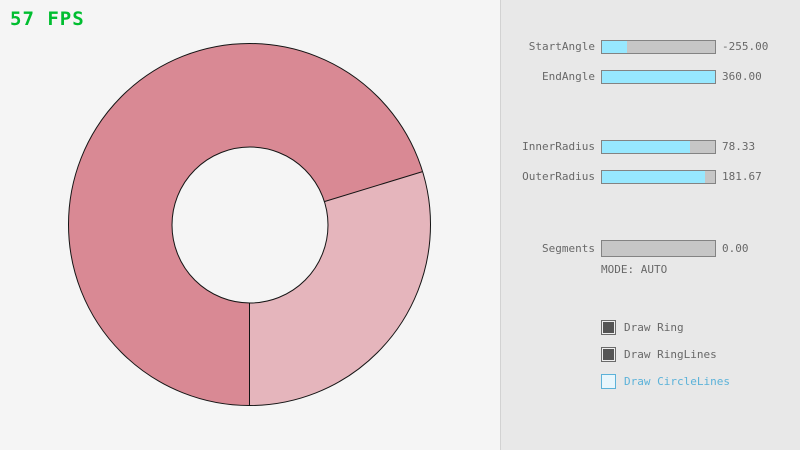 The height and width of the screenshot is (450, 800). I want to click on mode-auto-text: MODE: AUTO, so click(634, 269).